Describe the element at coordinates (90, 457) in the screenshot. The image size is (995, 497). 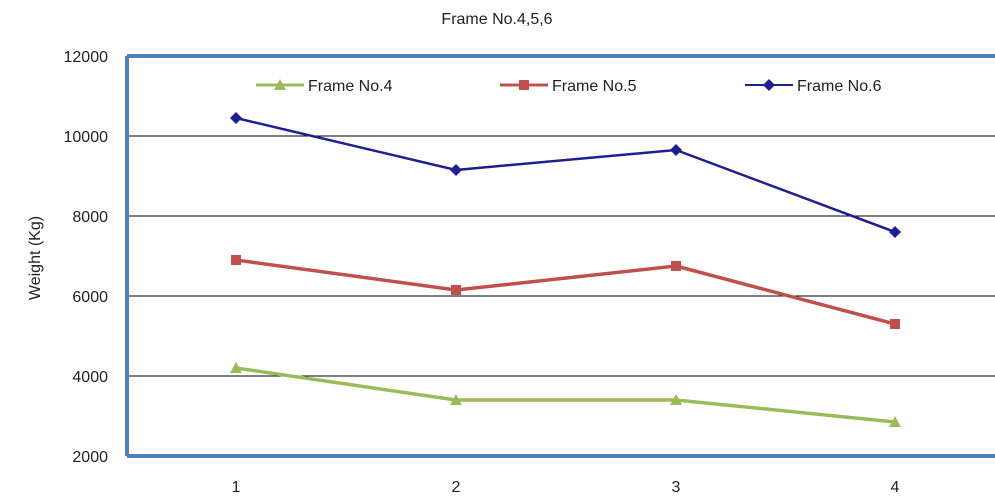
I see `y-tick-label: 2000` at that location.